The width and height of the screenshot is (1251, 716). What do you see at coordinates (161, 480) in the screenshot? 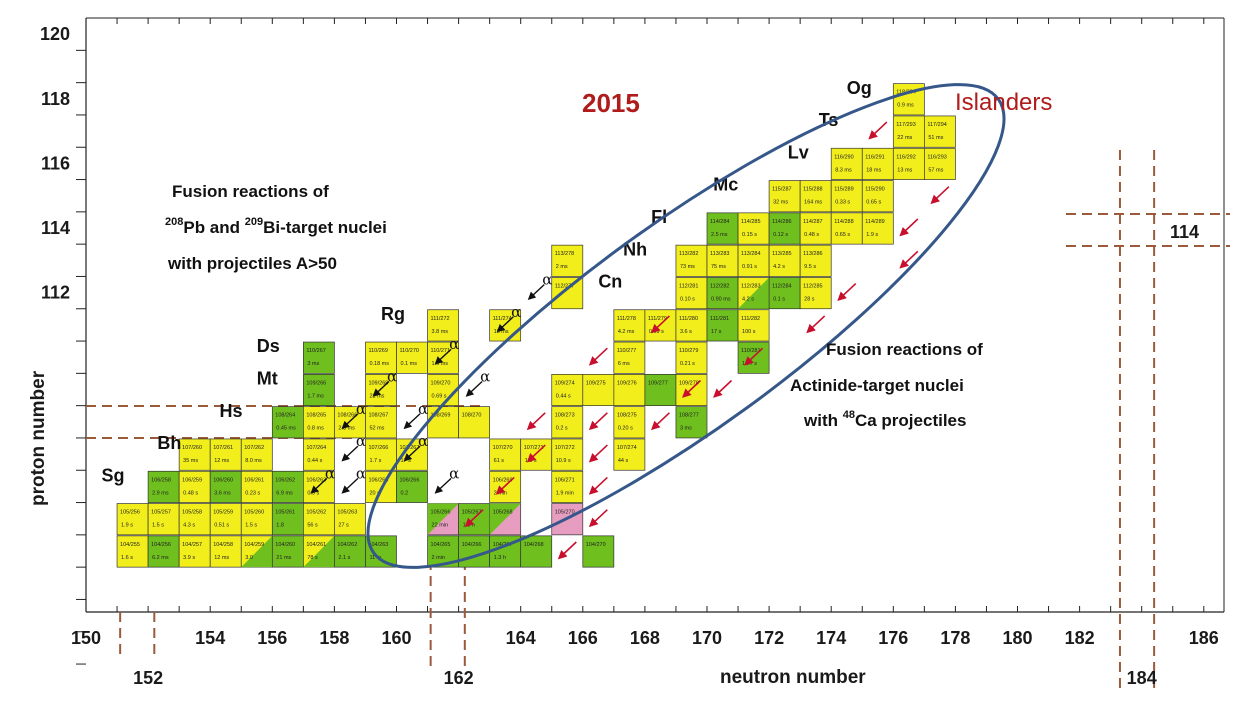
I see `nuclide-id: 106/258` at bounding box center [161, 480].